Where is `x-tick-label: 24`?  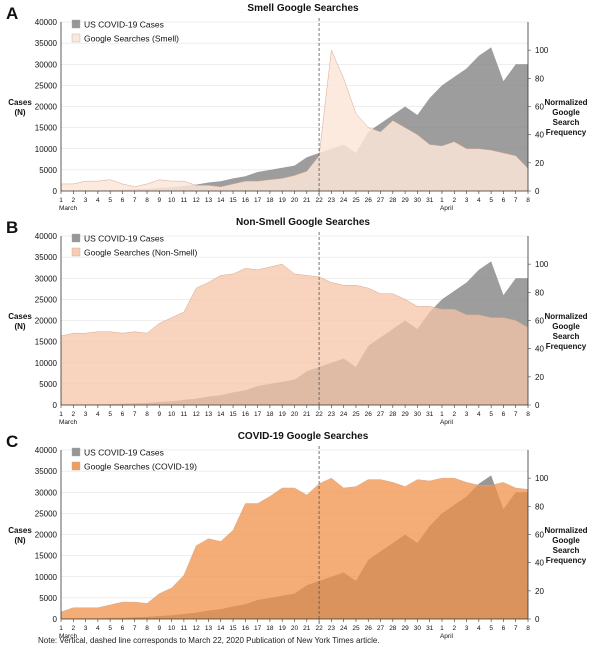
x-tick-label: 24 is located at coordinates (344, 414).